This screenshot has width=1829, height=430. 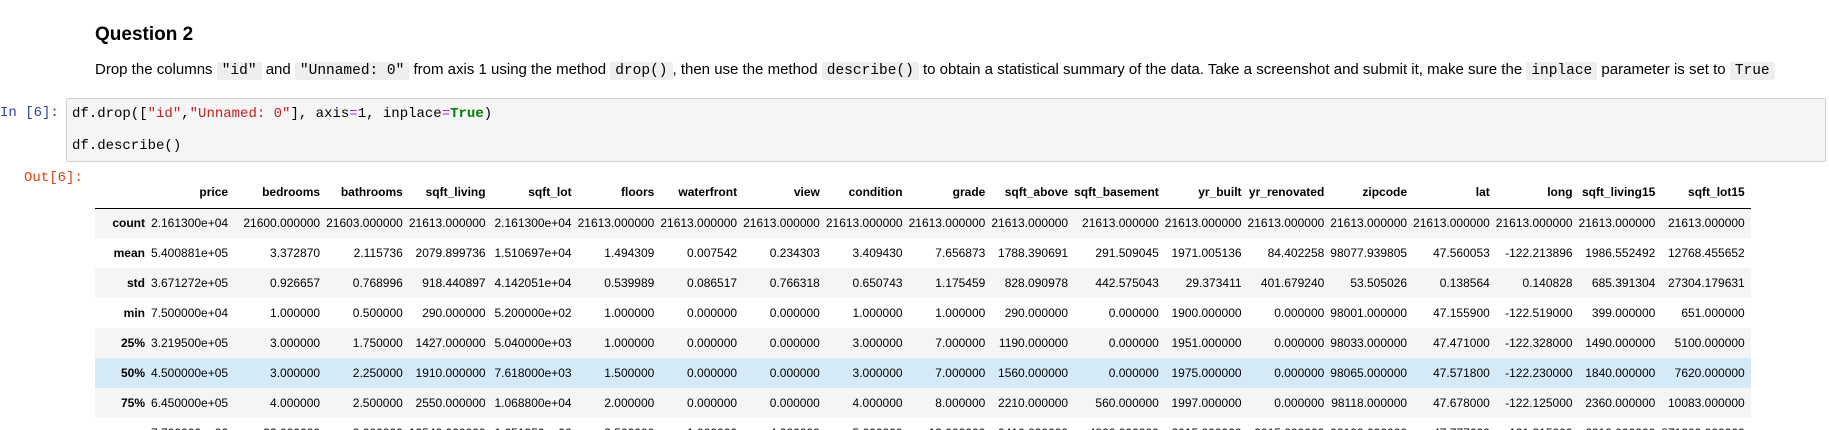 I want to click on table-cell: 1190.000000, so click(x=1033, y=343).